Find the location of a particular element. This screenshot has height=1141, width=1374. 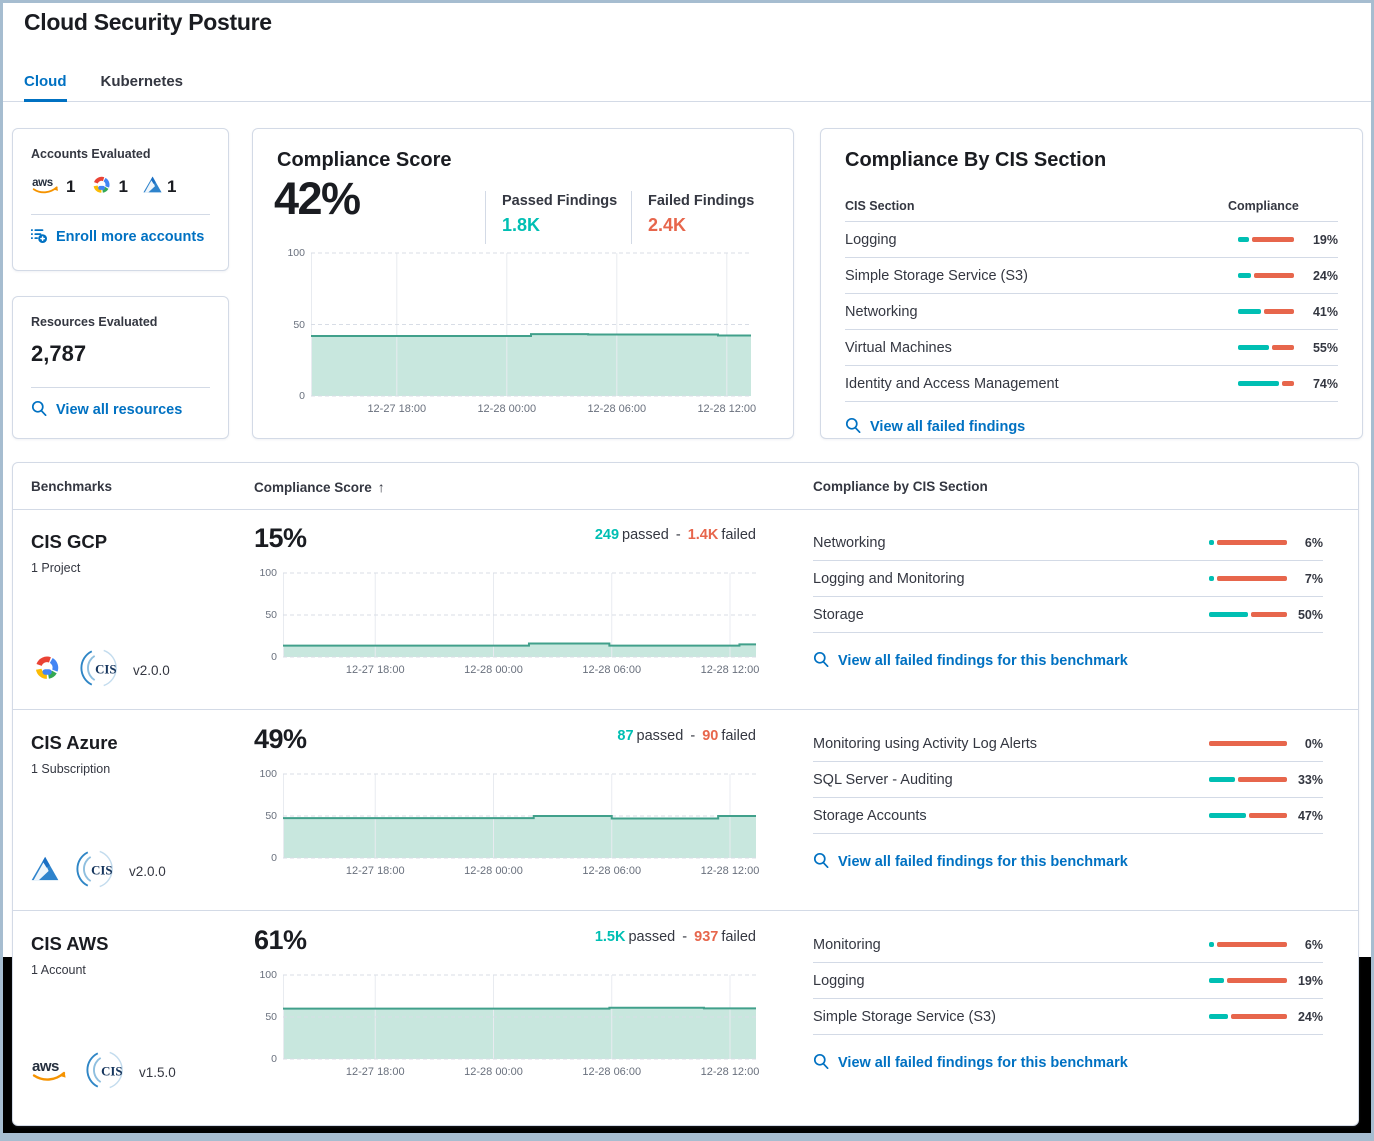

cis-section-row: Identity and Access Management 74% is located at coordinates (1091, 384).